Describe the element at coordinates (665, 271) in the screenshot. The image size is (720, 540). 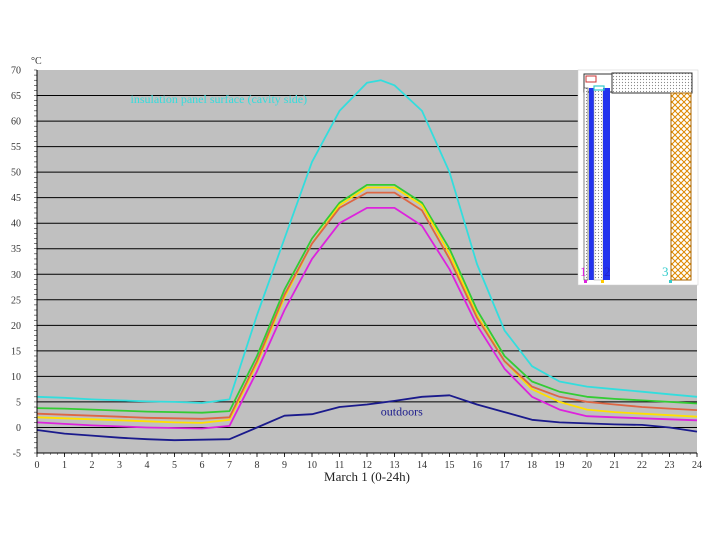
I see `inset-label-3: 3` at that location.